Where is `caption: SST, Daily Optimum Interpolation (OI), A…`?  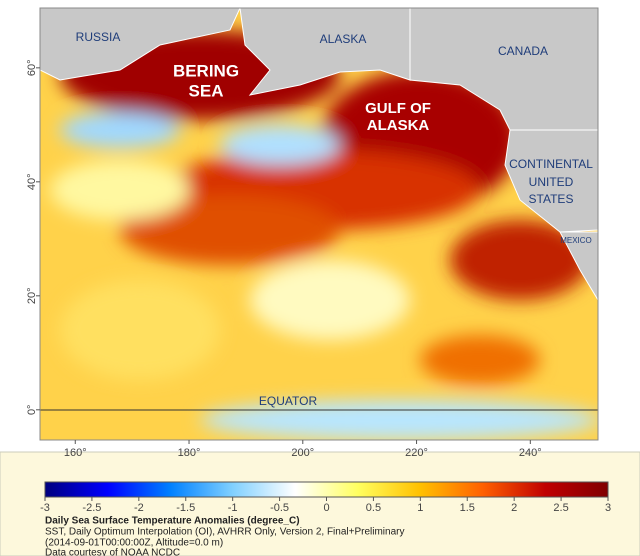 caption: SST, Daily Optimum Interpolation (OI), A… is located at coordinates (224, 532).